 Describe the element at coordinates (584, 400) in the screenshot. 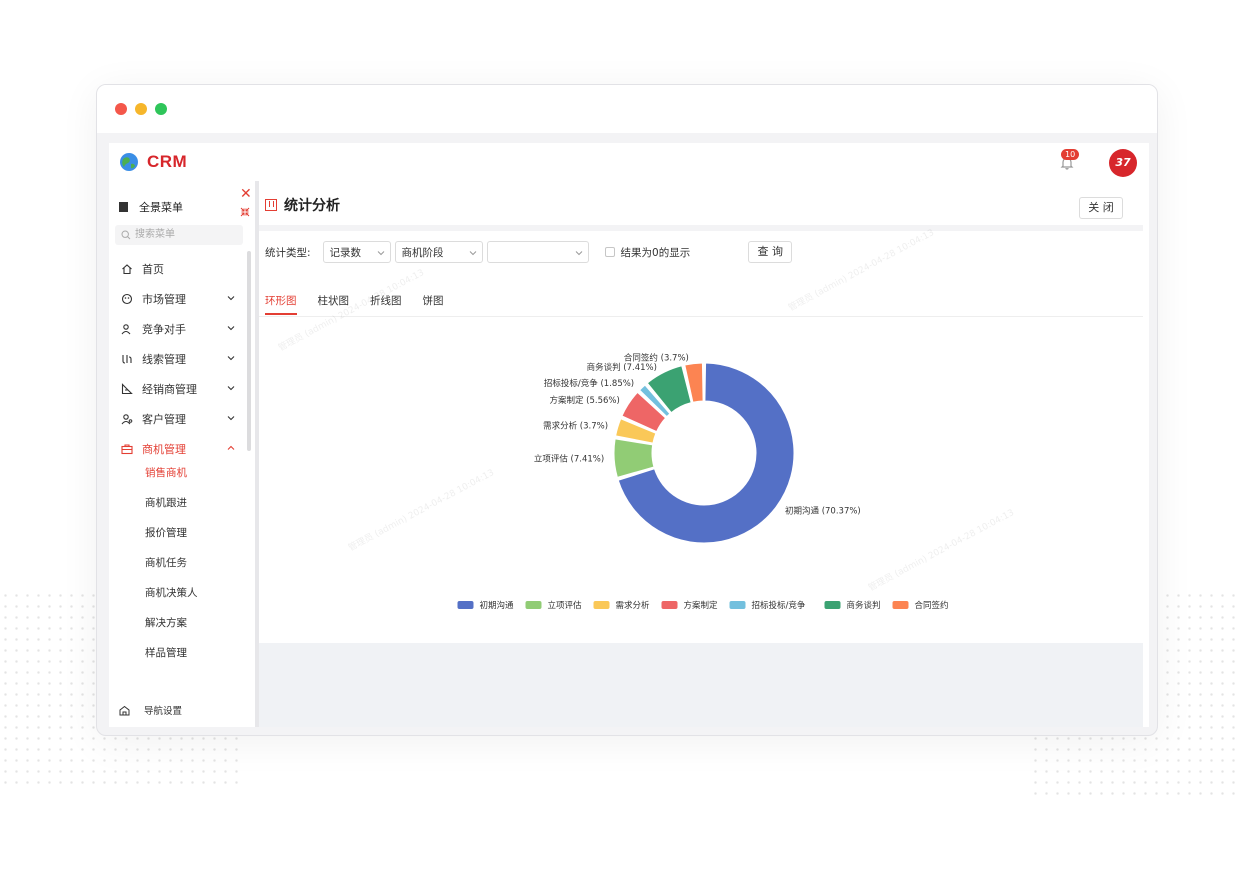

I see `slice-label: 方案制定 (5.56%)` at that location.